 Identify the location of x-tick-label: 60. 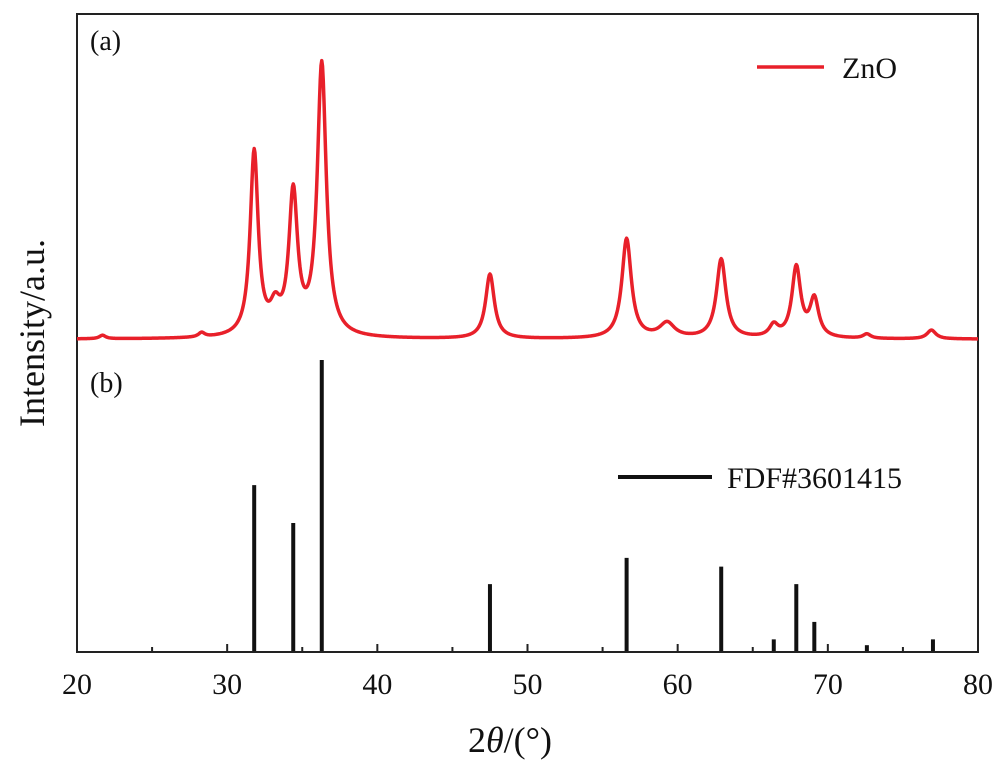
(678, 684).